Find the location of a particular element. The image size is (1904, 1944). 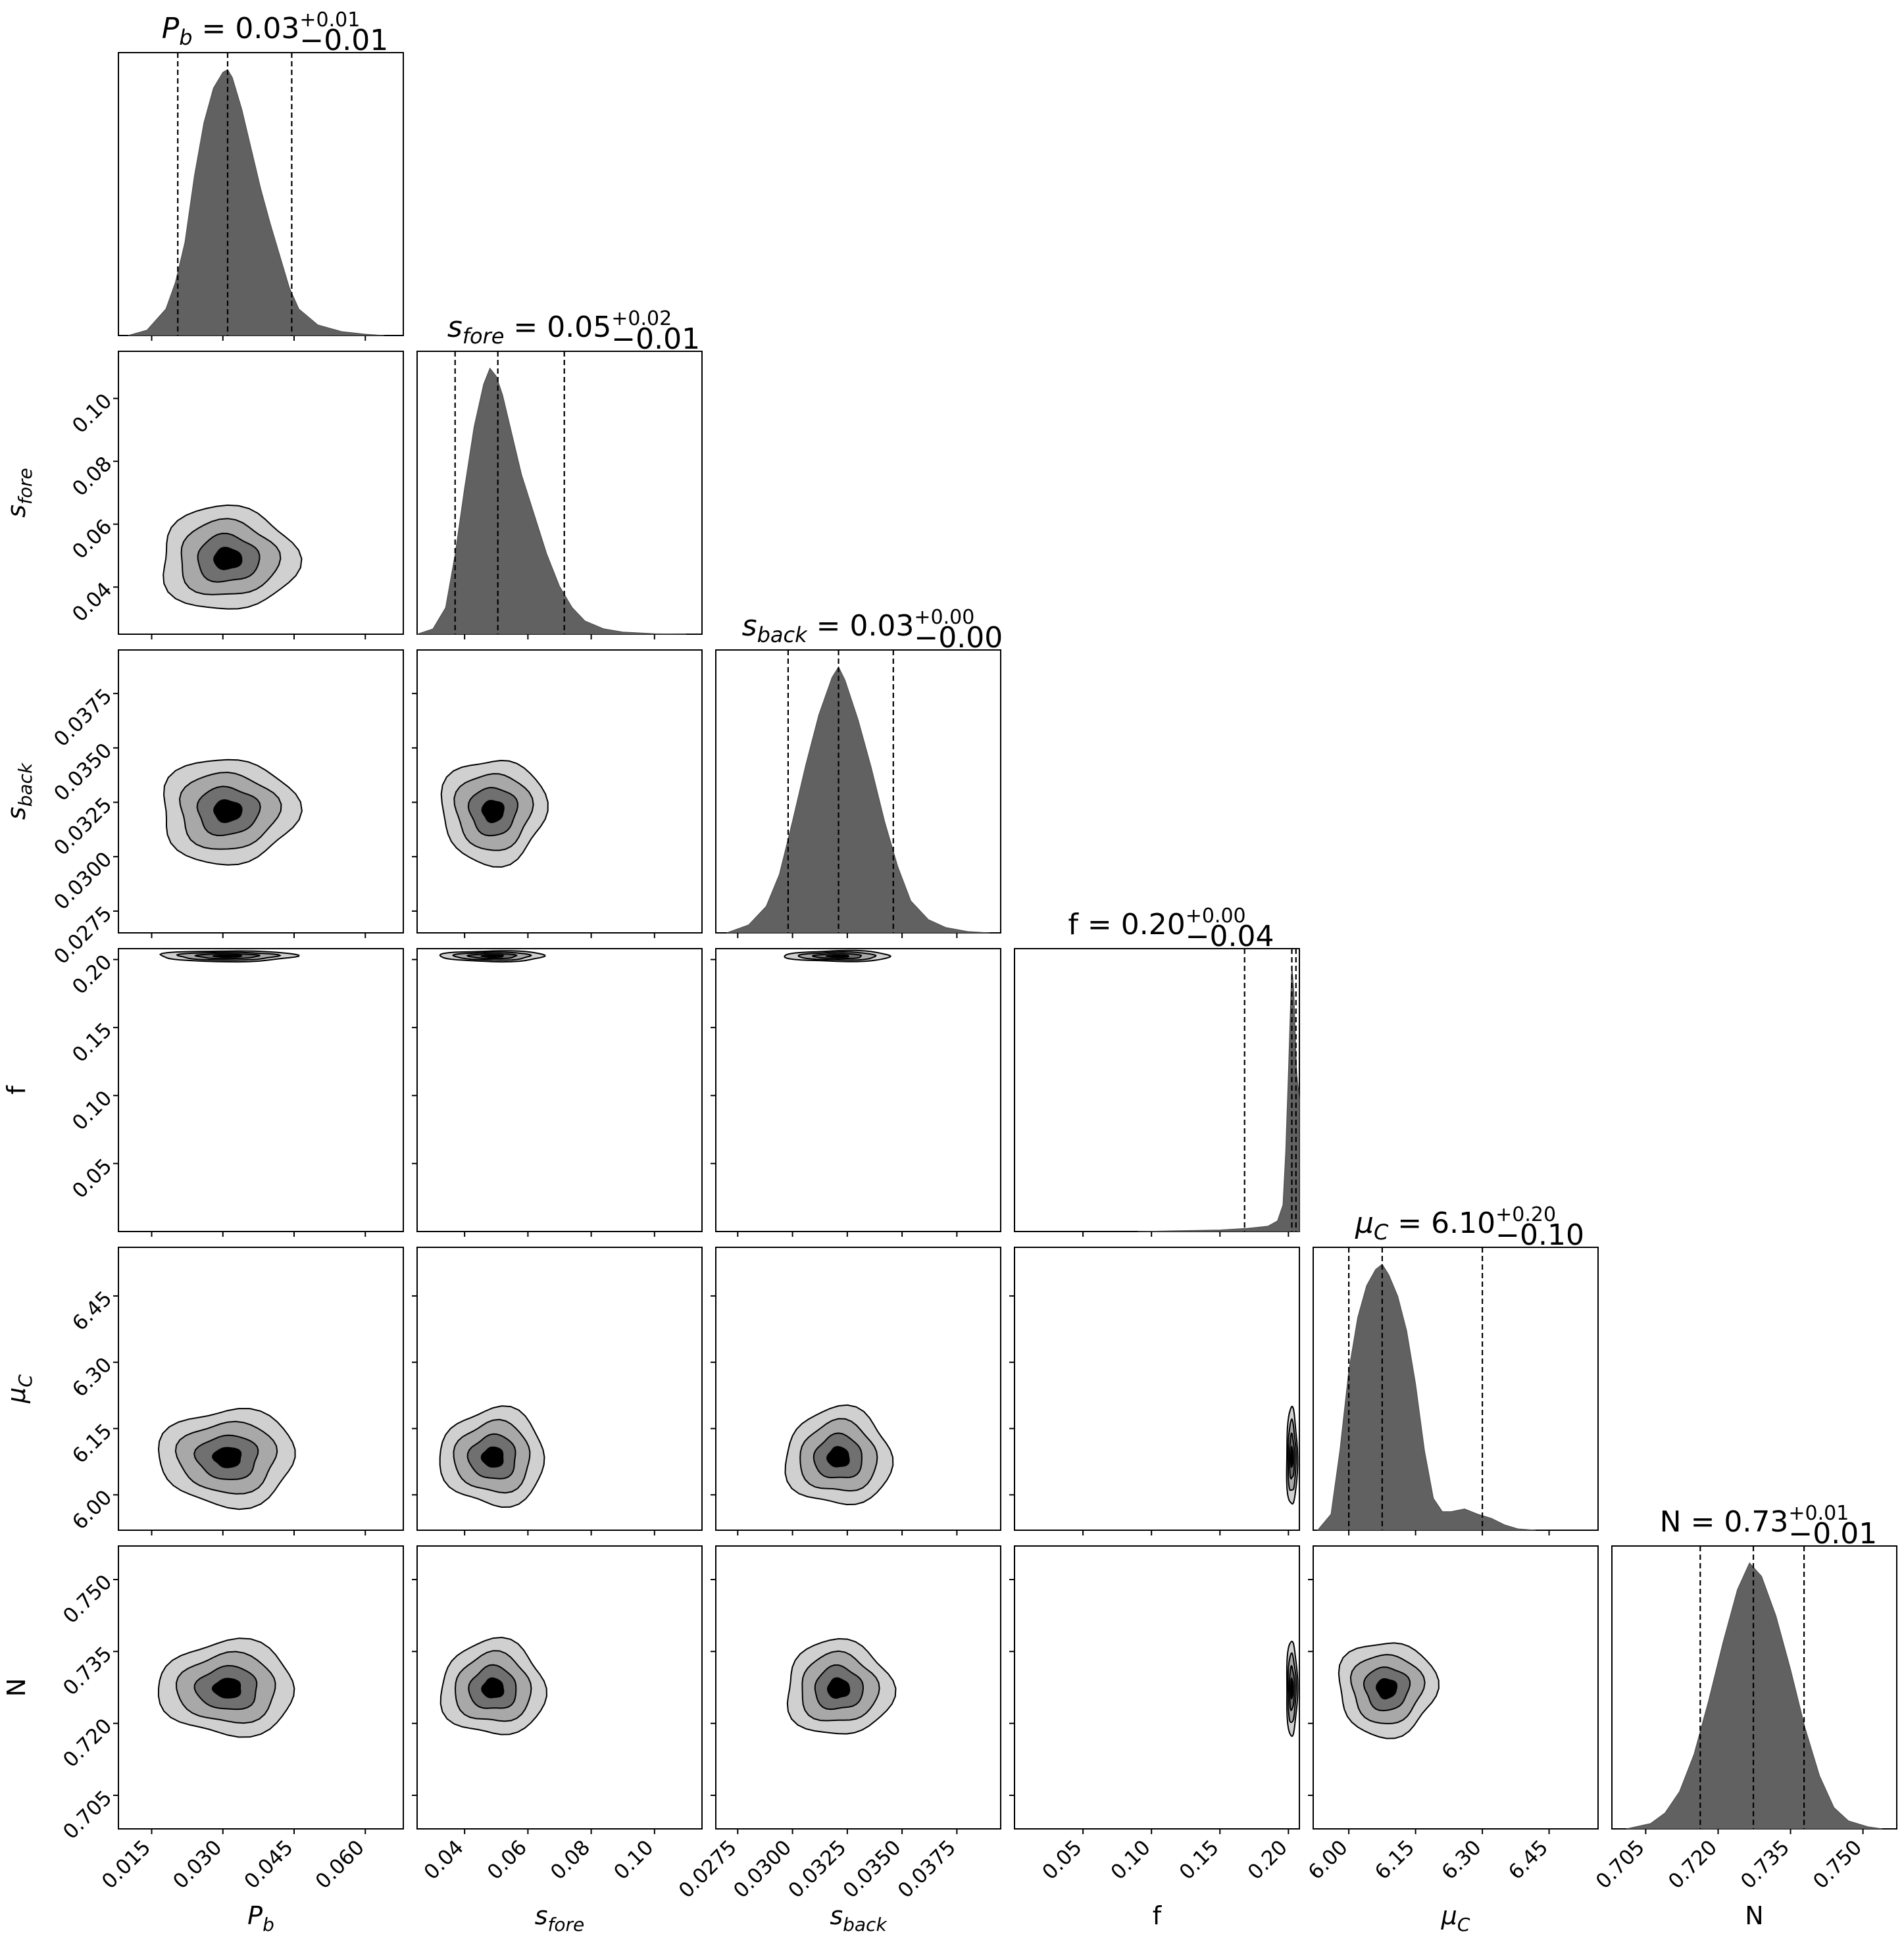

ylabel-muC-sub: C is located at coordinates (25, 1380).